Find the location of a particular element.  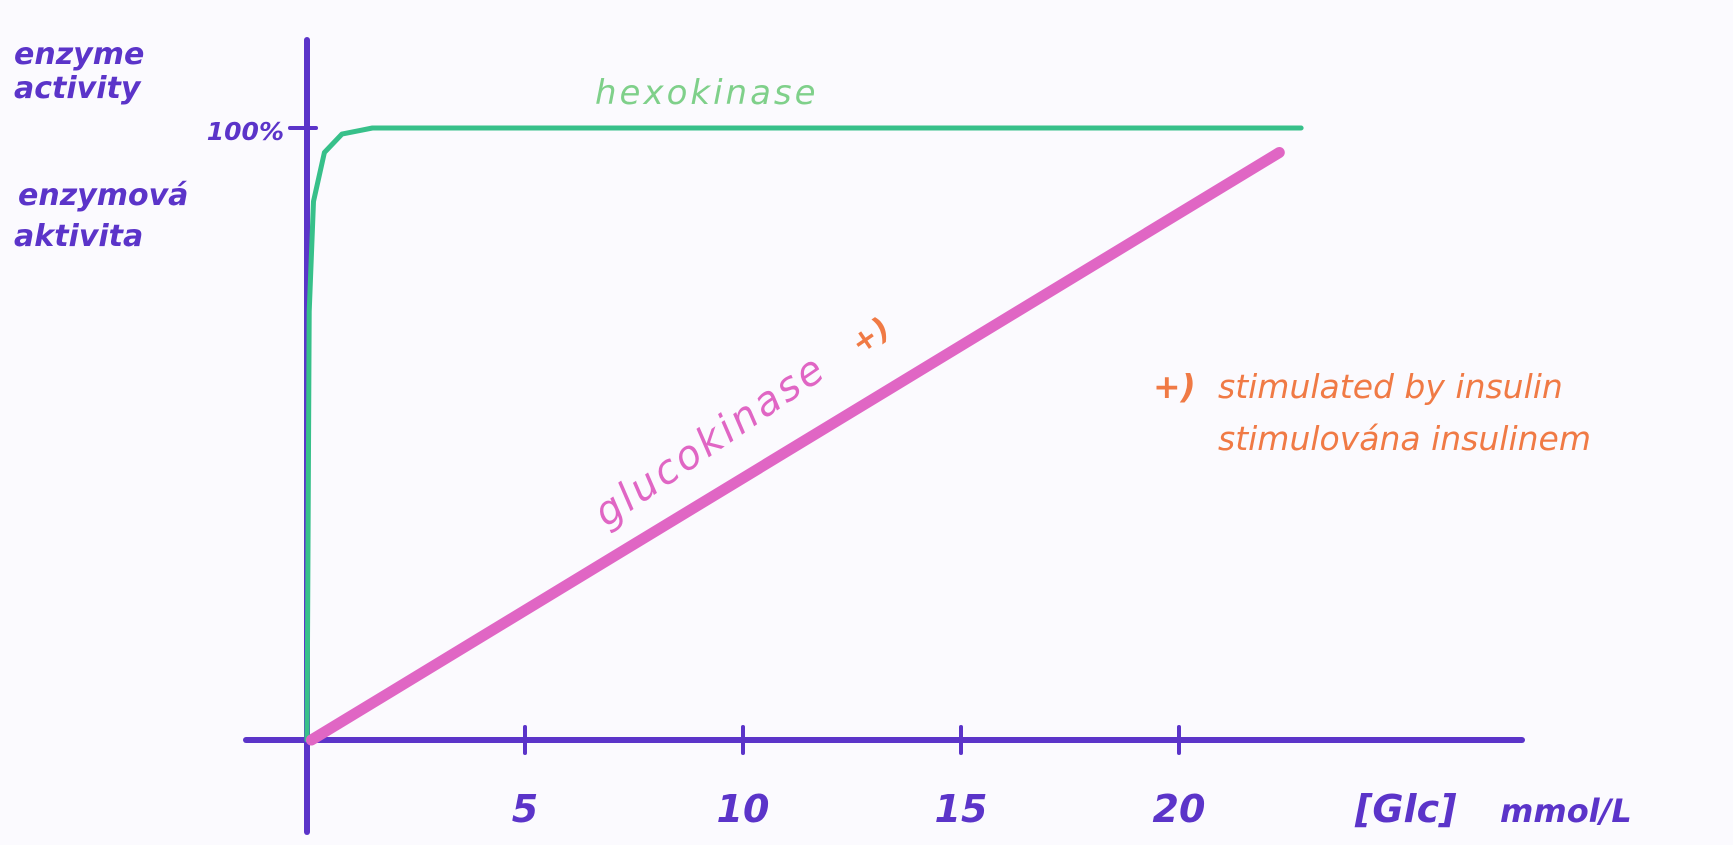

glucokinase-insulin-mark: +) is located at coordinates (871, 336).